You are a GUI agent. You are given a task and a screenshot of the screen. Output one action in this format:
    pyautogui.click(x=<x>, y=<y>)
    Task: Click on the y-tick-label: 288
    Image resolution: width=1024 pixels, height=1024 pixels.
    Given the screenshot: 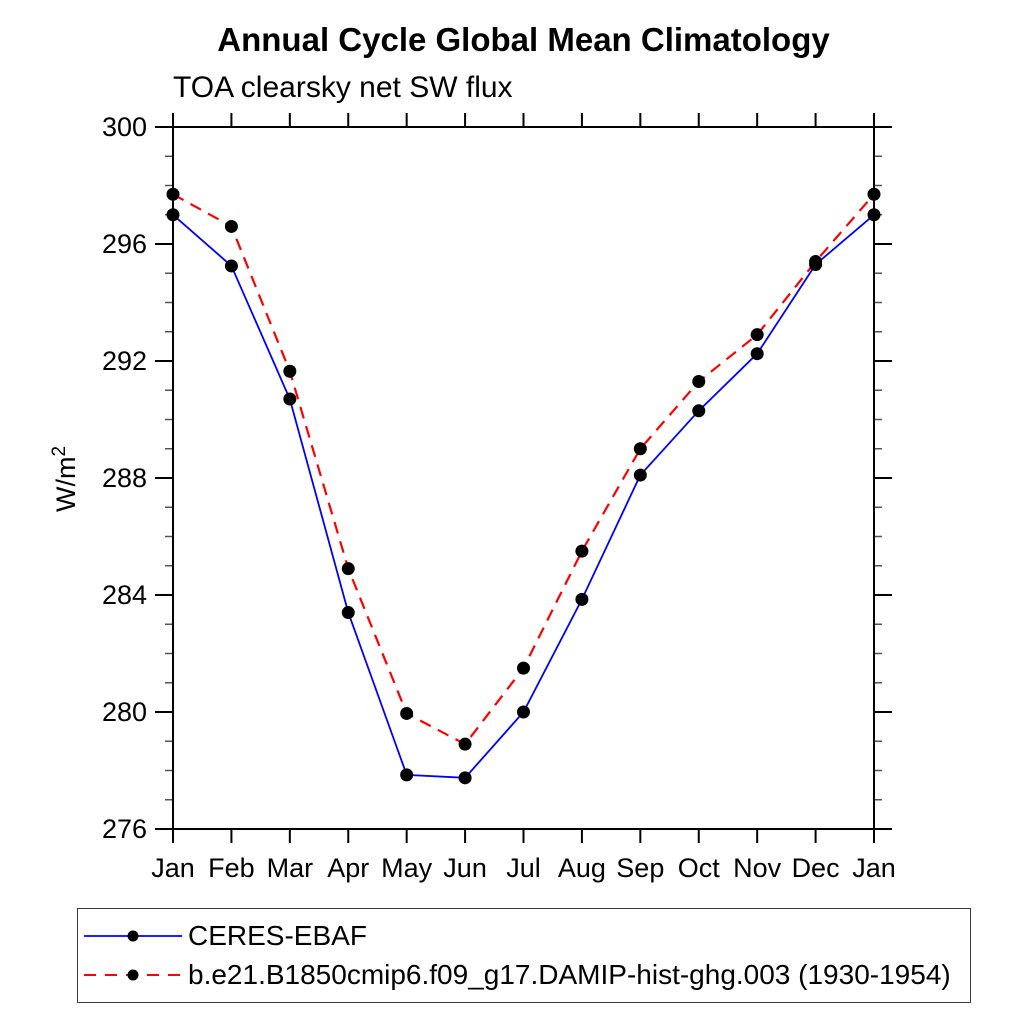 What is the action you would take?
    pyautogui.click(x=124, y=478)
    